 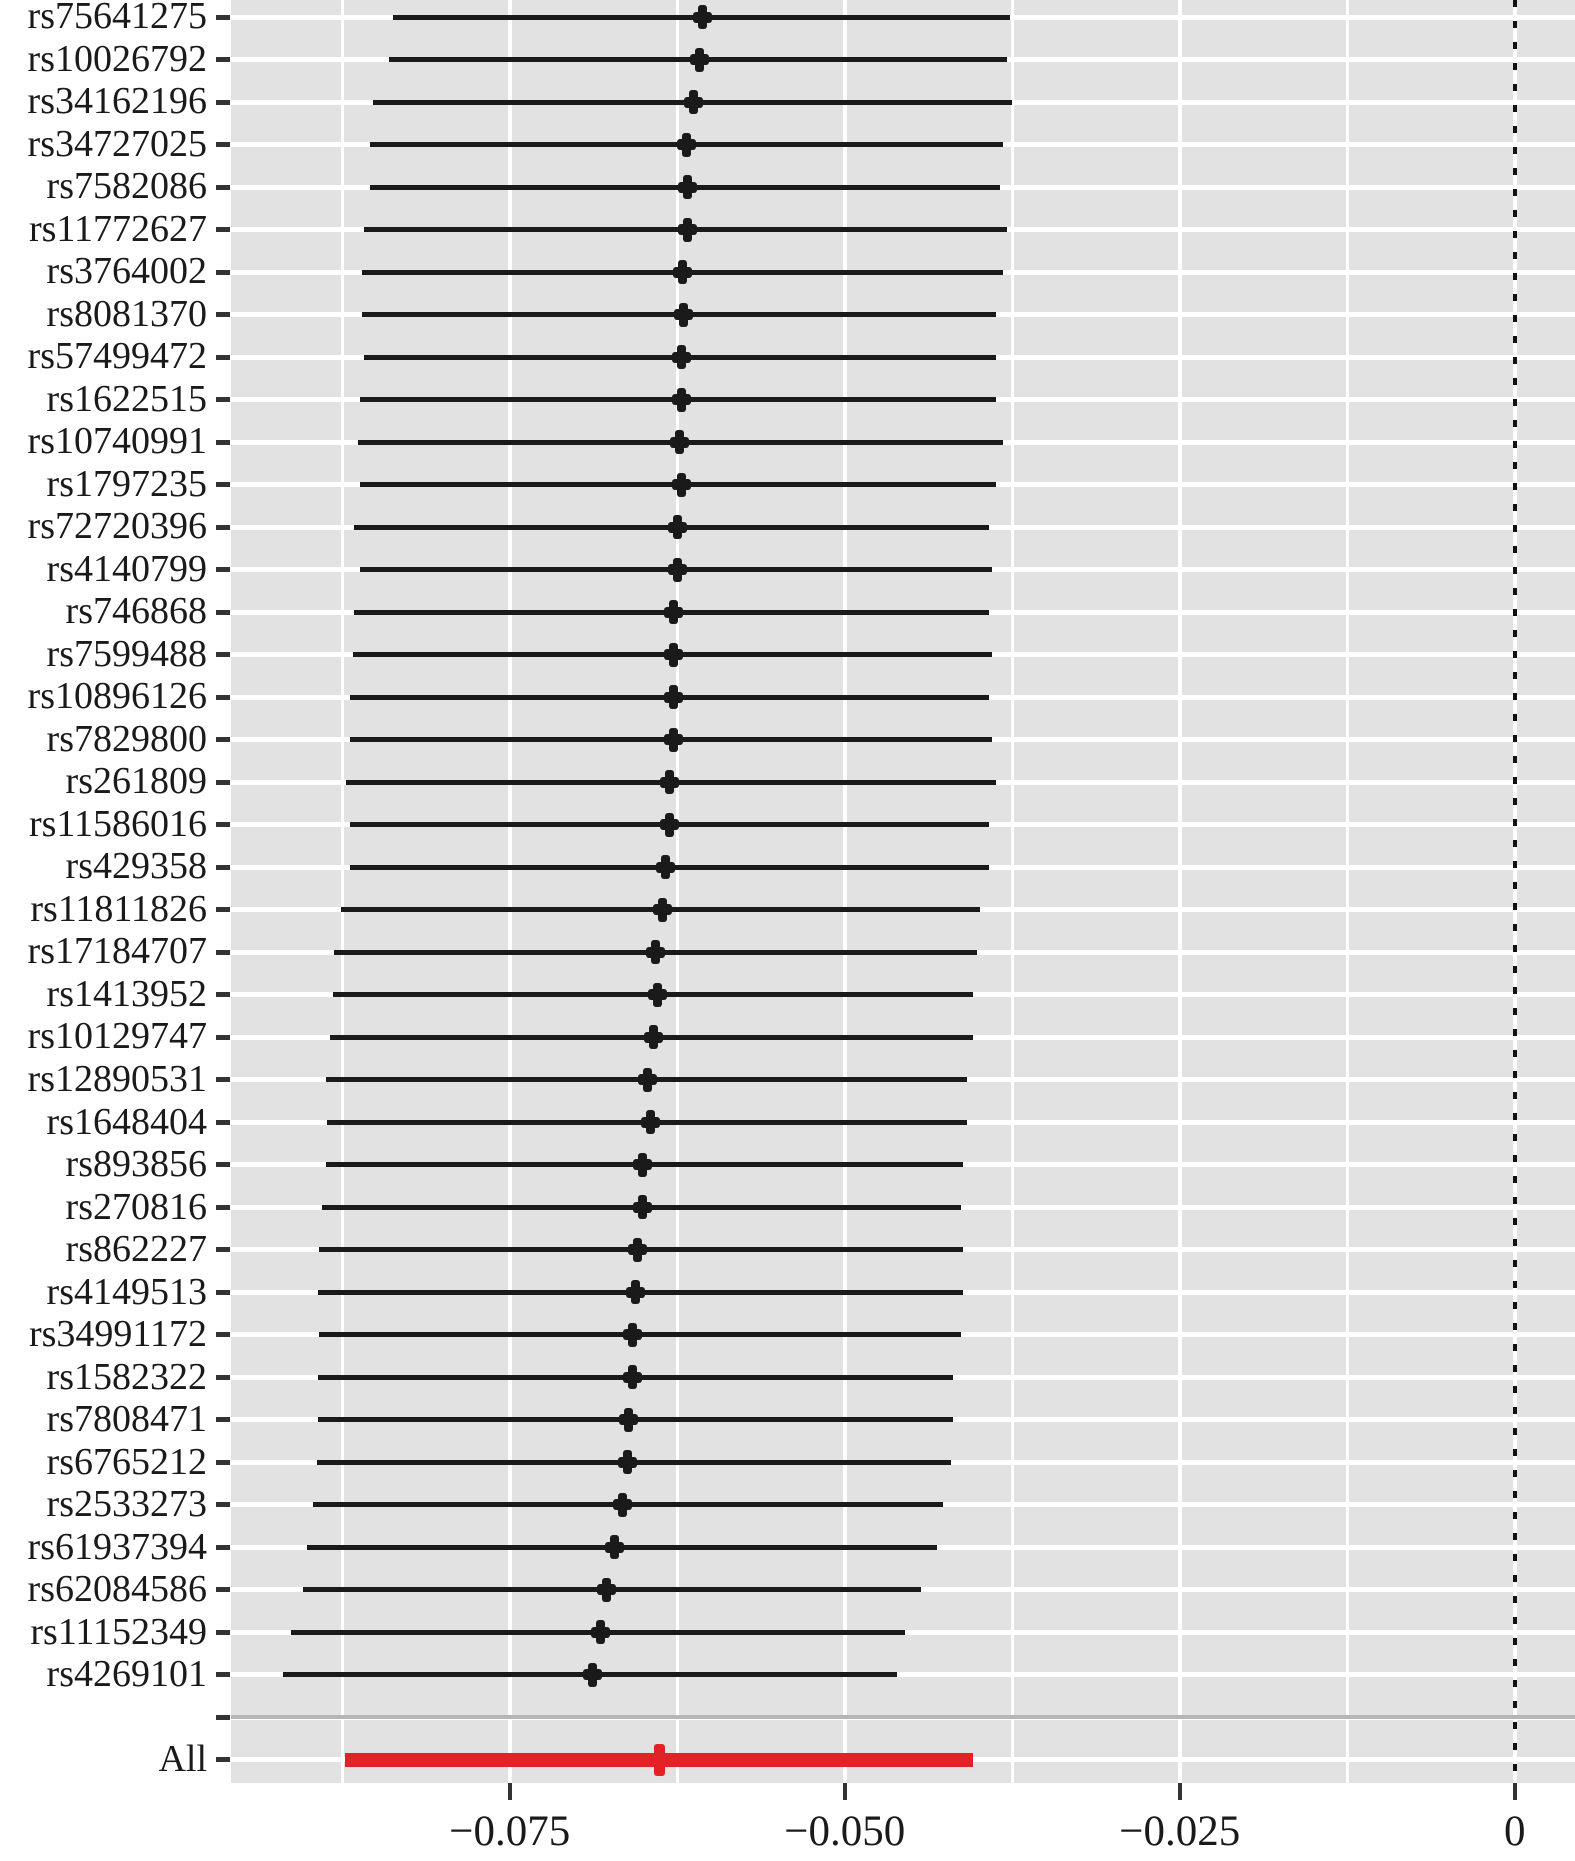 I want to click on summary-point-marker, so click(x=659, y=1759).